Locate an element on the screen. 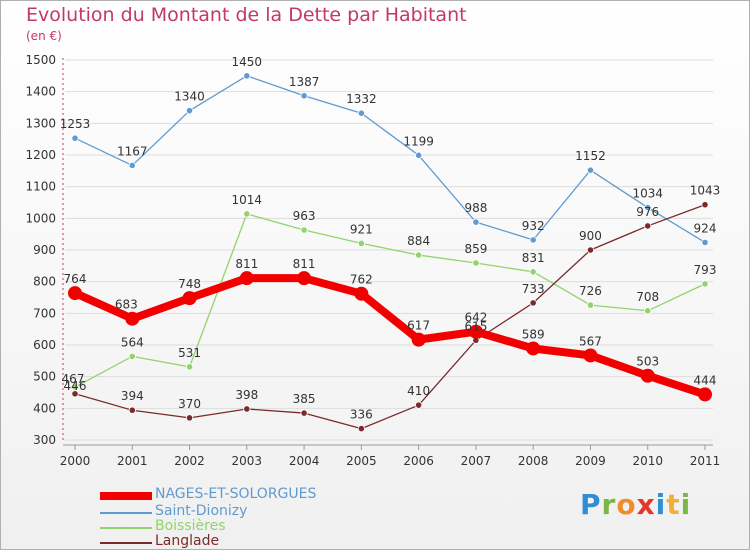 The width and height of the screenshot is (750, 551). data-label: 398 is located at coordinates (246, 395).